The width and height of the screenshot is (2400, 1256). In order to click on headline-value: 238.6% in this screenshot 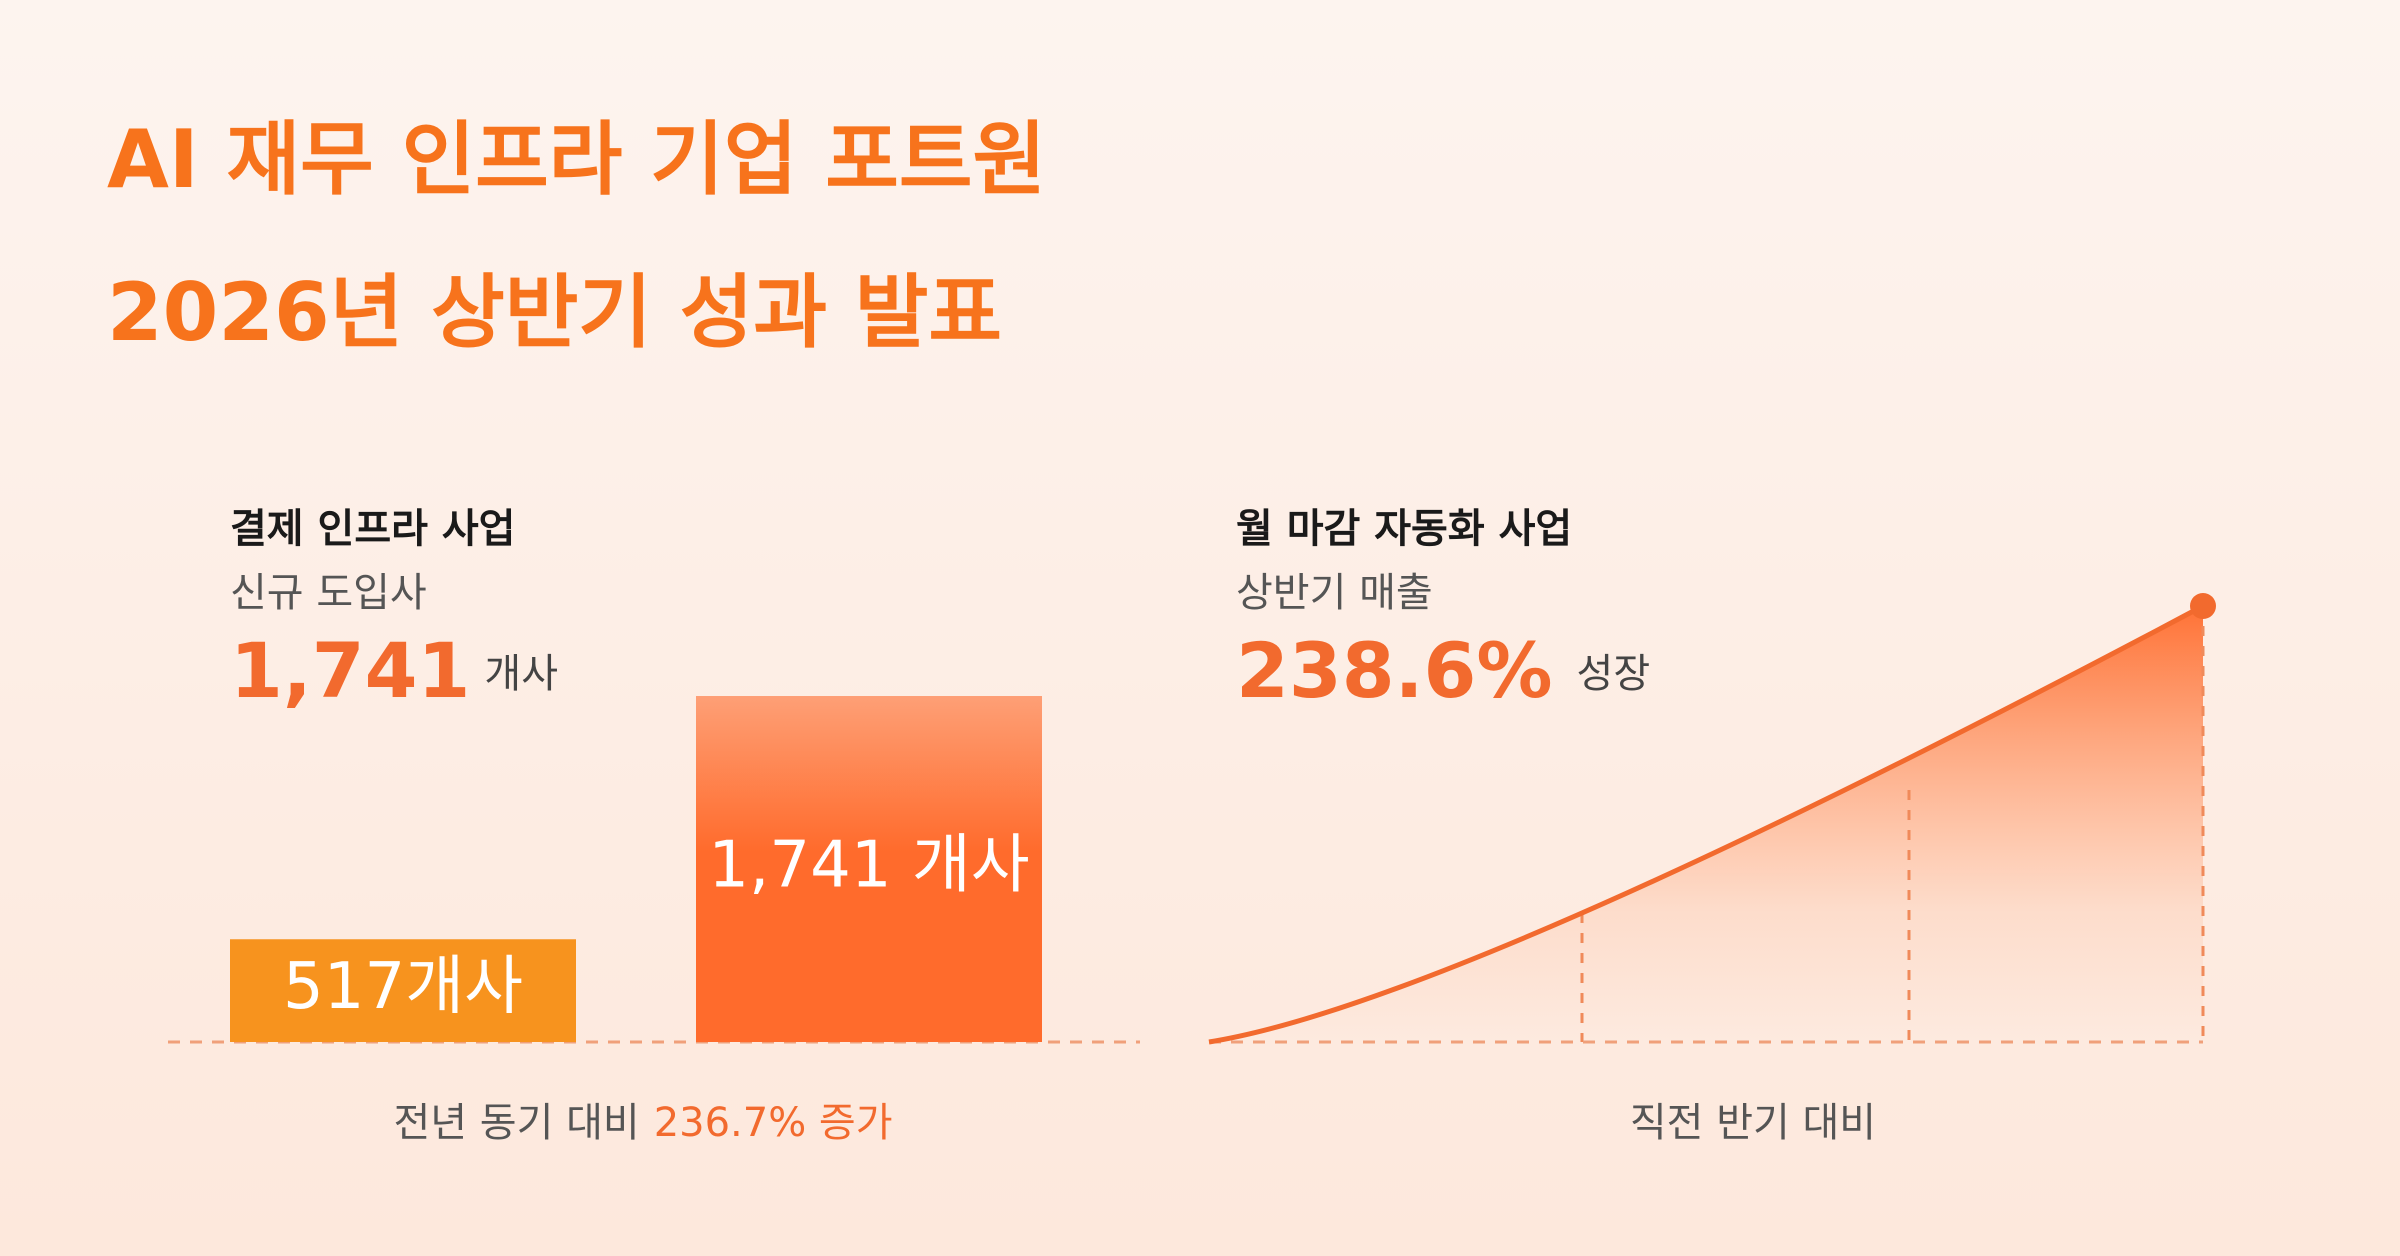, I will do `click(1394, 670)`.